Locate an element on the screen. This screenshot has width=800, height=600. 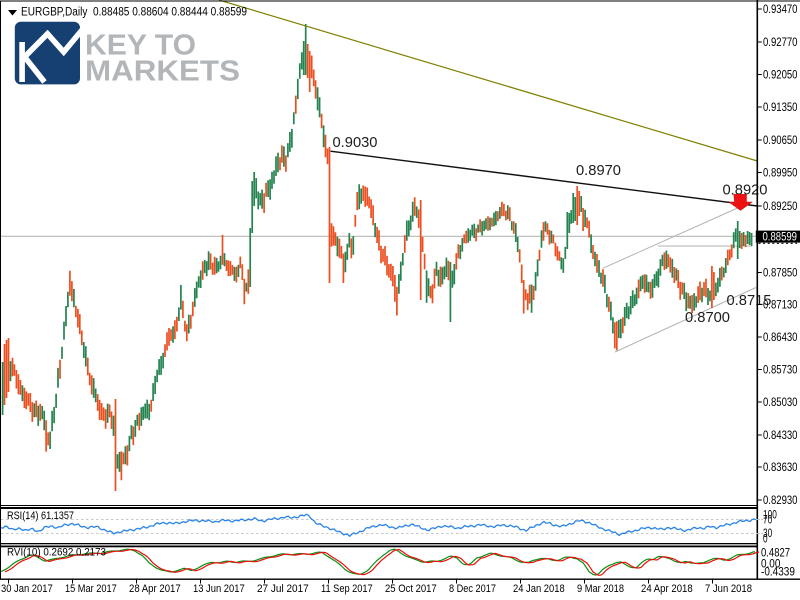
svg-text: 9 Mar 2018 is located at coordinates (600, 589).